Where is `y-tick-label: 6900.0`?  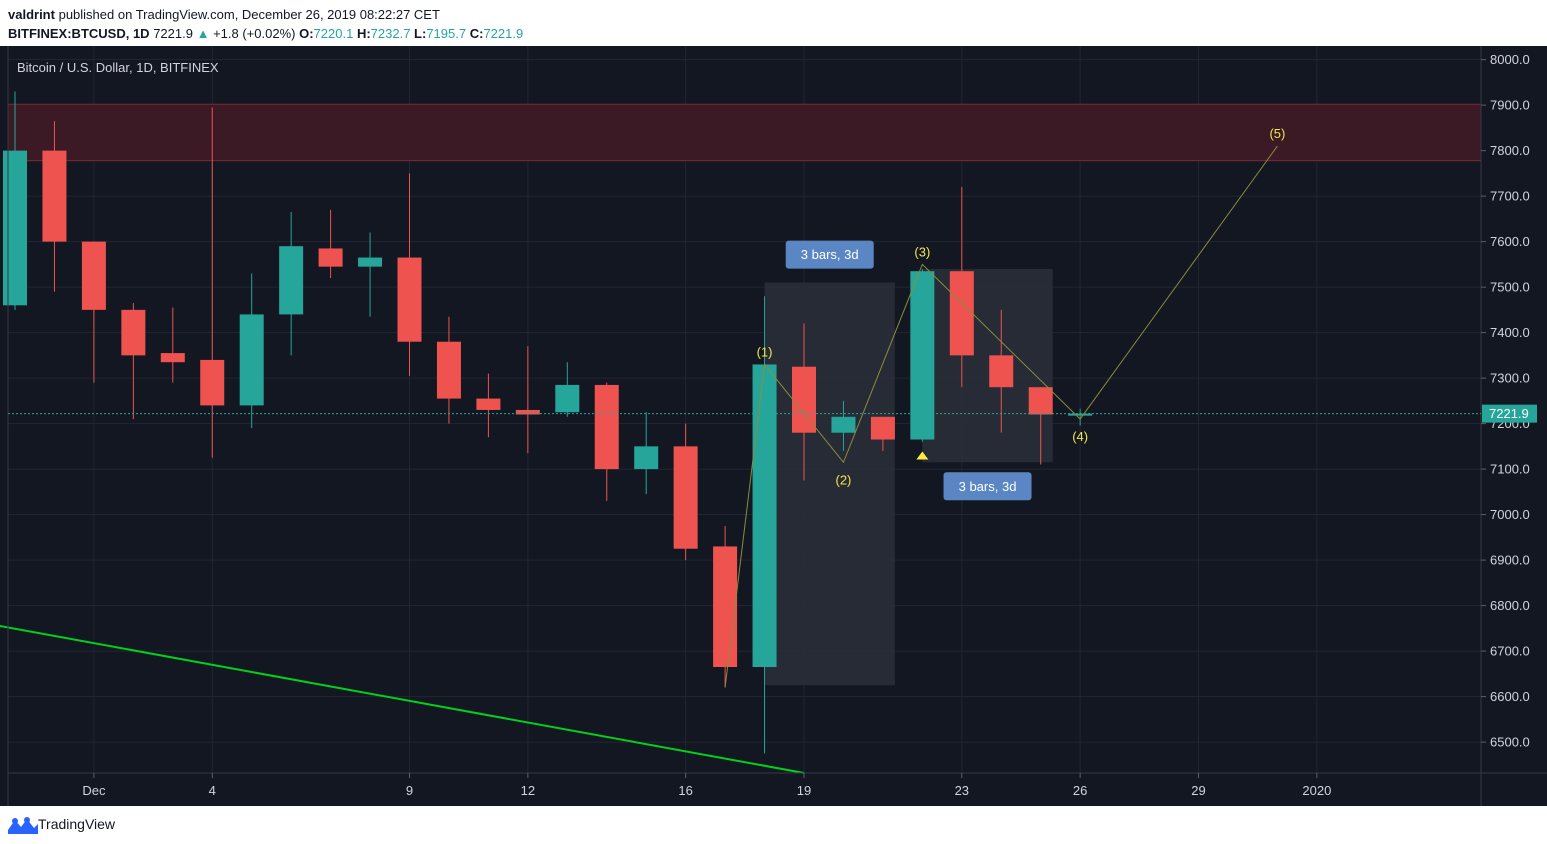 y-tick-label: 6900.0 is located at coordinates (1510, 560).